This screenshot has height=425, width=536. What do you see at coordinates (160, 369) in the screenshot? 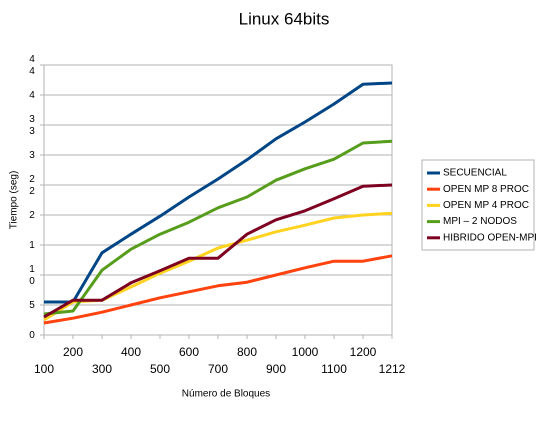
I see `x-tick-label: 500` at bounding box center [160, 369].